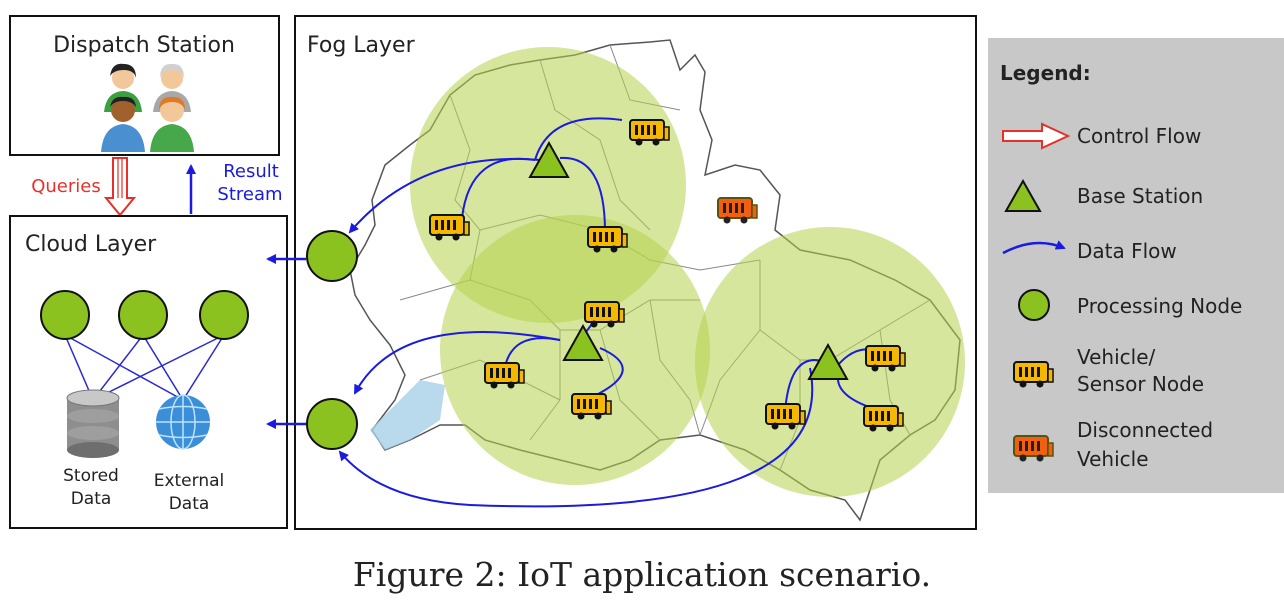 This screenshot has height=607, width=1284. I want to click on control-flow-legend-icon, so click(1036, 136).